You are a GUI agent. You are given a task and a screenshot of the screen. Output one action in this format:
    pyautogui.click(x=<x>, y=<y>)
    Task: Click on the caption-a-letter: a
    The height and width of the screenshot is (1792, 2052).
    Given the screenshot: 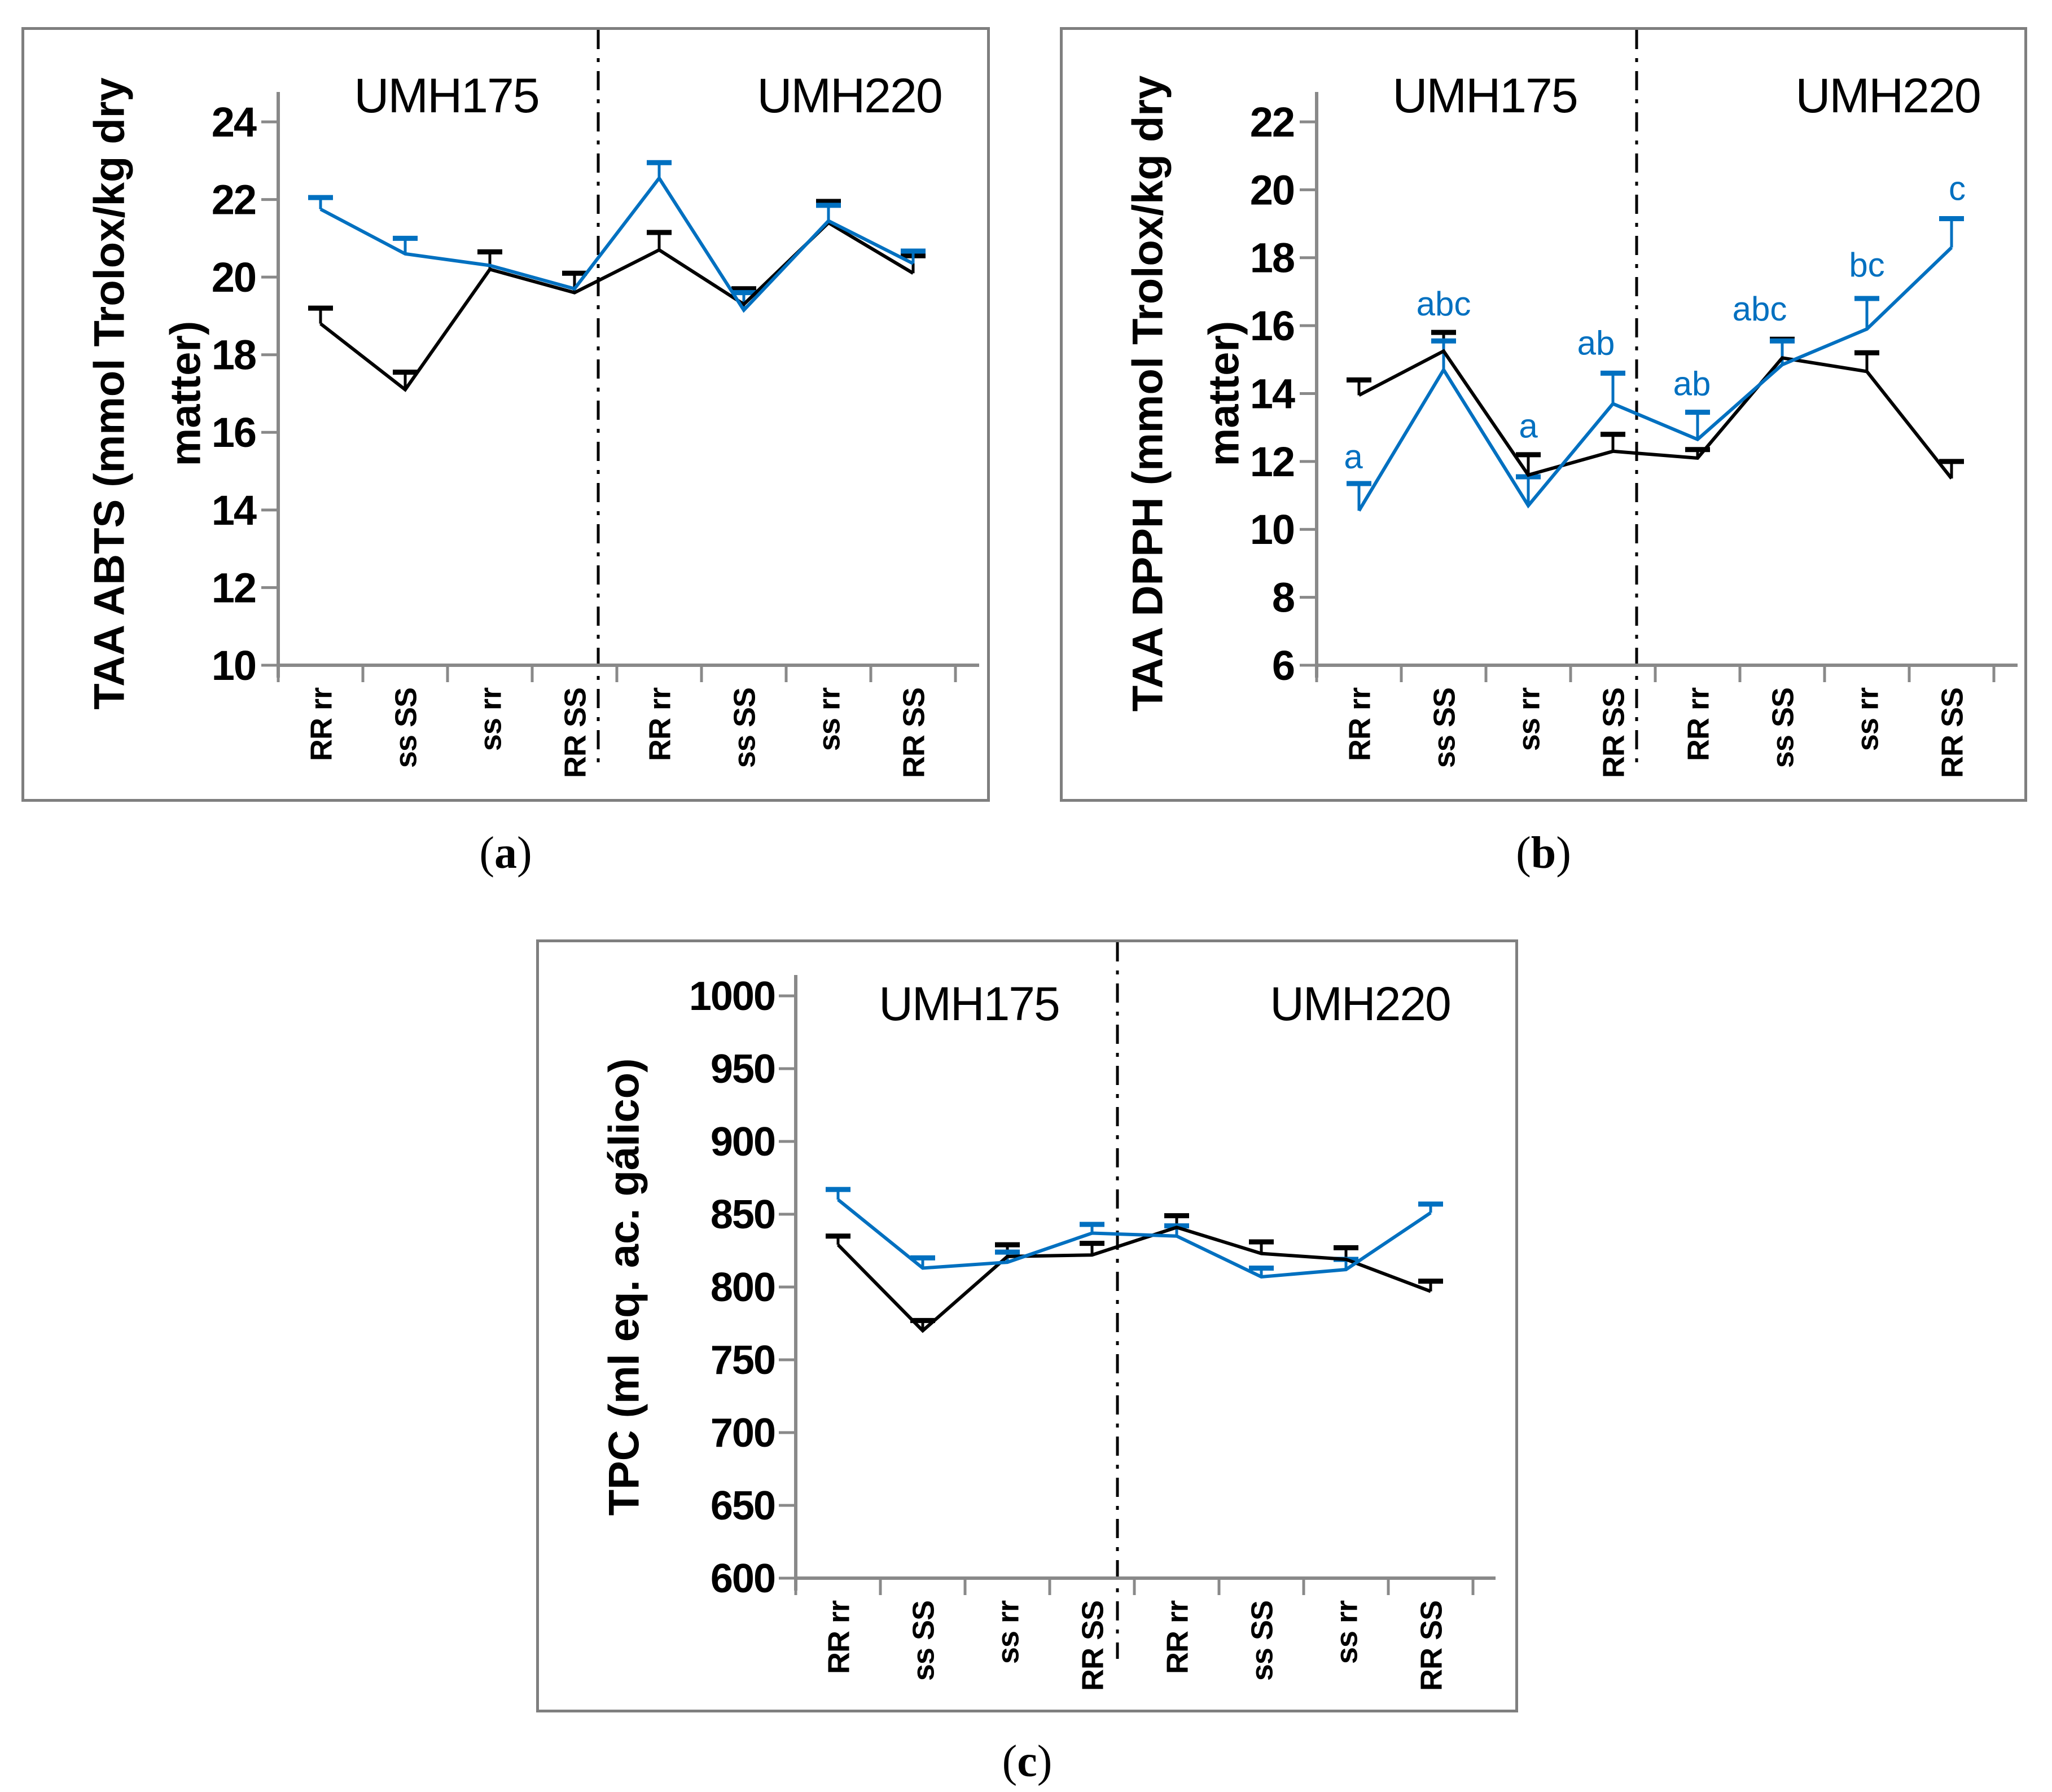 What is the action you would take?
    pyautogui.click(x=505, y=853)
    